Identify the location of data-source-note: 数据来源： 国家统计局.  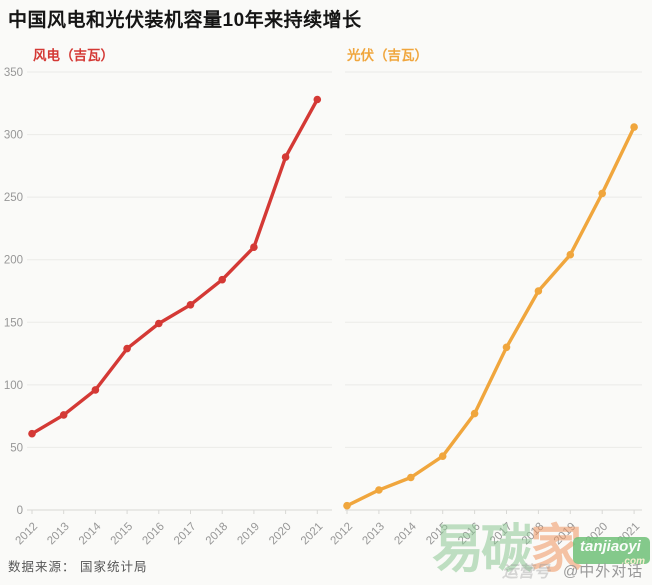
(78, 567).